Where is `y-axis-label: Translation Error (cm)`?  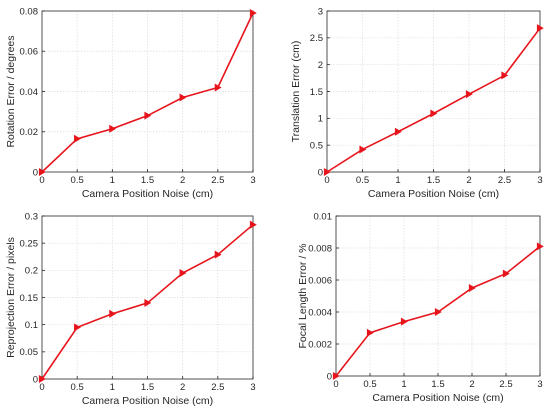
y-axis-label: Translation Error (cm) is located at coordinates (296, 92).